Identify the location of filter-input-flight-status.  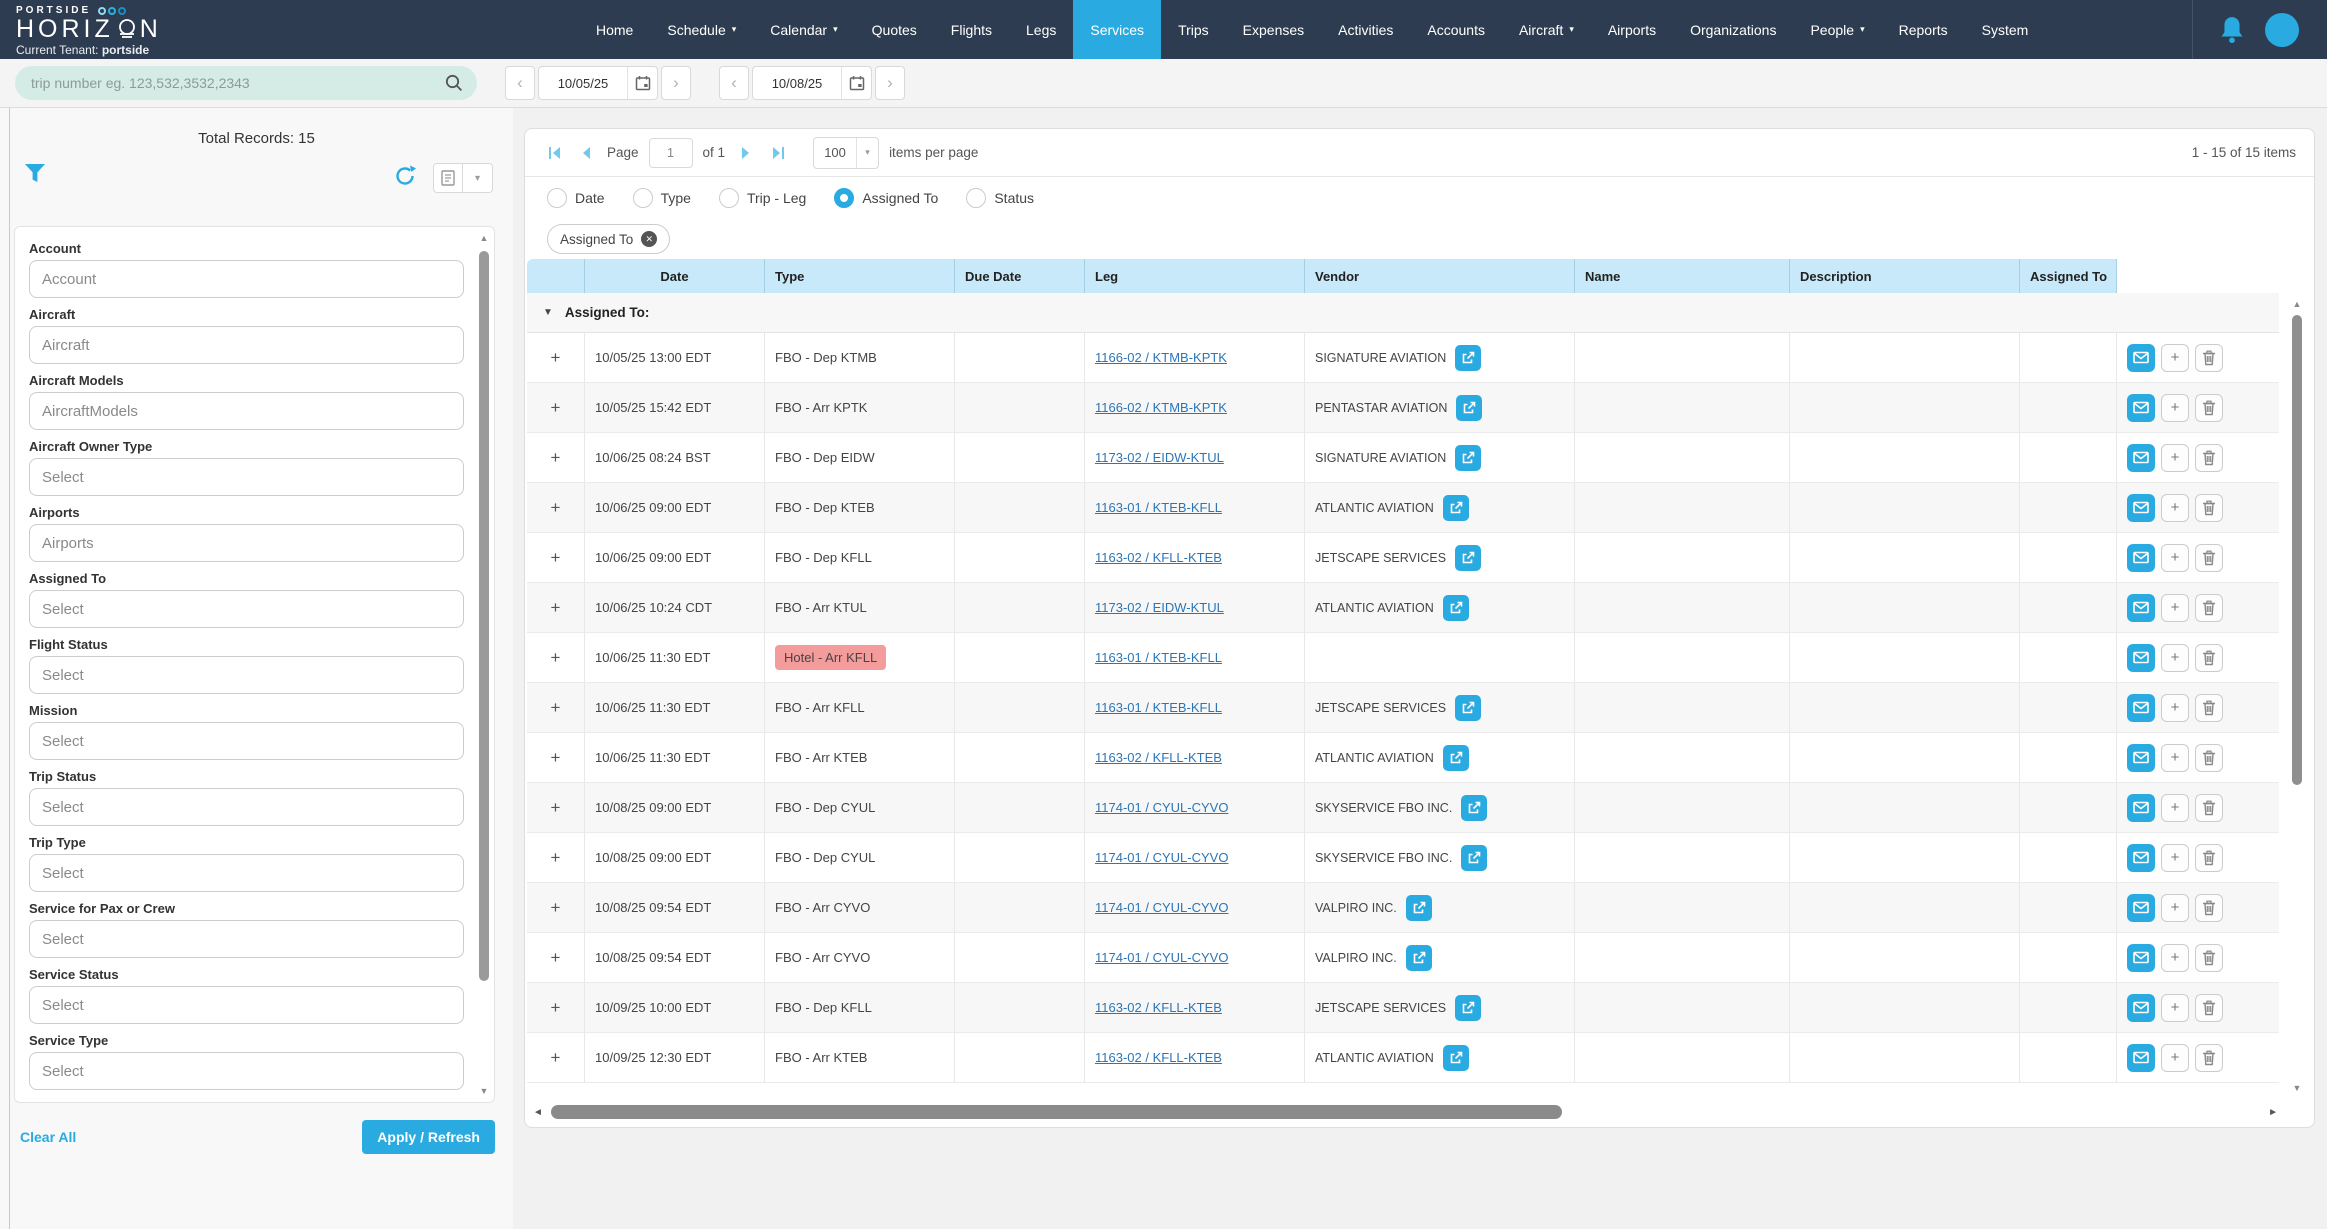
(246, 675).